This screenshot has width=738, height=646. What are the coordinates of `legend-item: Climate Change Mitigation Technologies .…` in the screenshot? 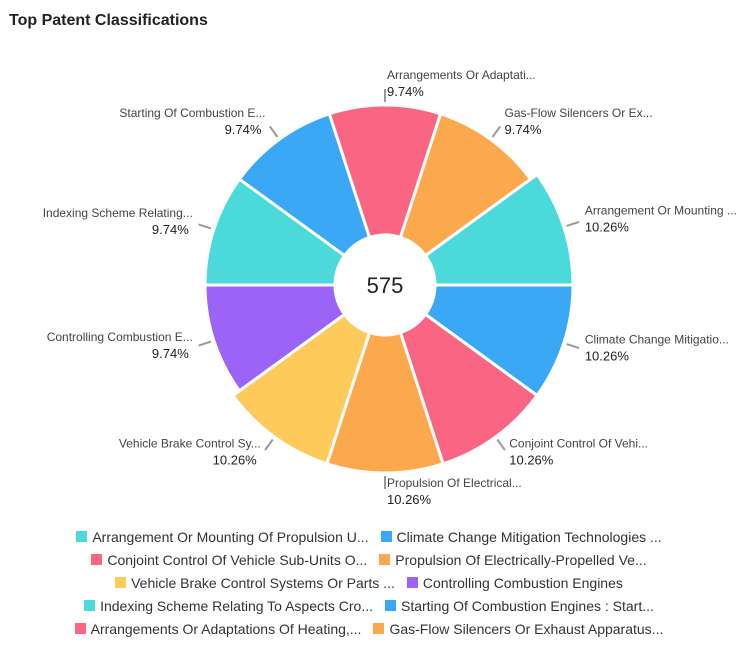 It's located at (521, 536).